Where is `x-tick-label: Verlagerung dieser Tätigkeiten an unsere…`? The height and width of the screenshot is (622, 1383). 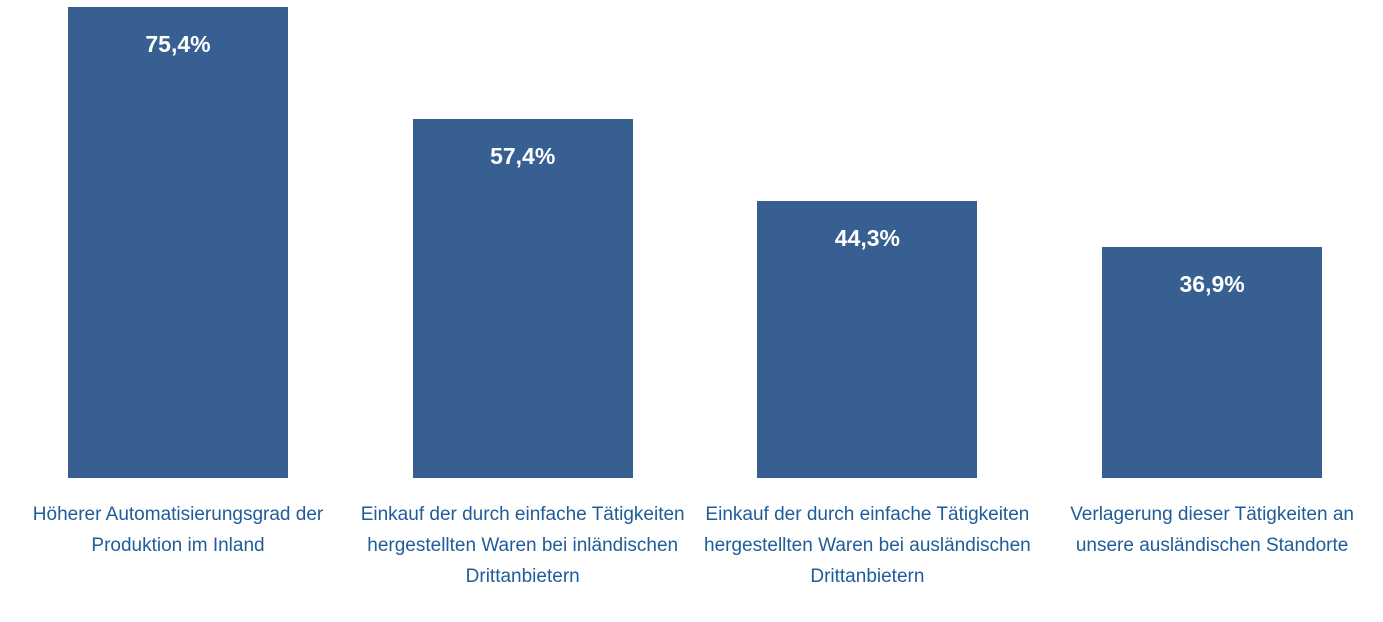 x-tick-label: Verlagerung dieser Tätigkeiten an unsere… is located at coordinates (1212, 530).